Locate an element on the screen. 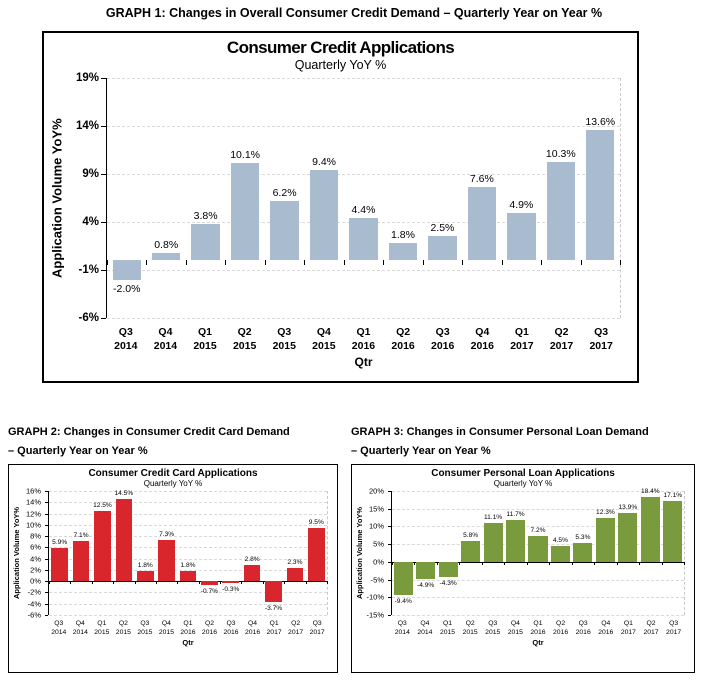 The height and width of the screenshot is (684, 708). y-tick-label: 6% is located at coordinates (35, 547).